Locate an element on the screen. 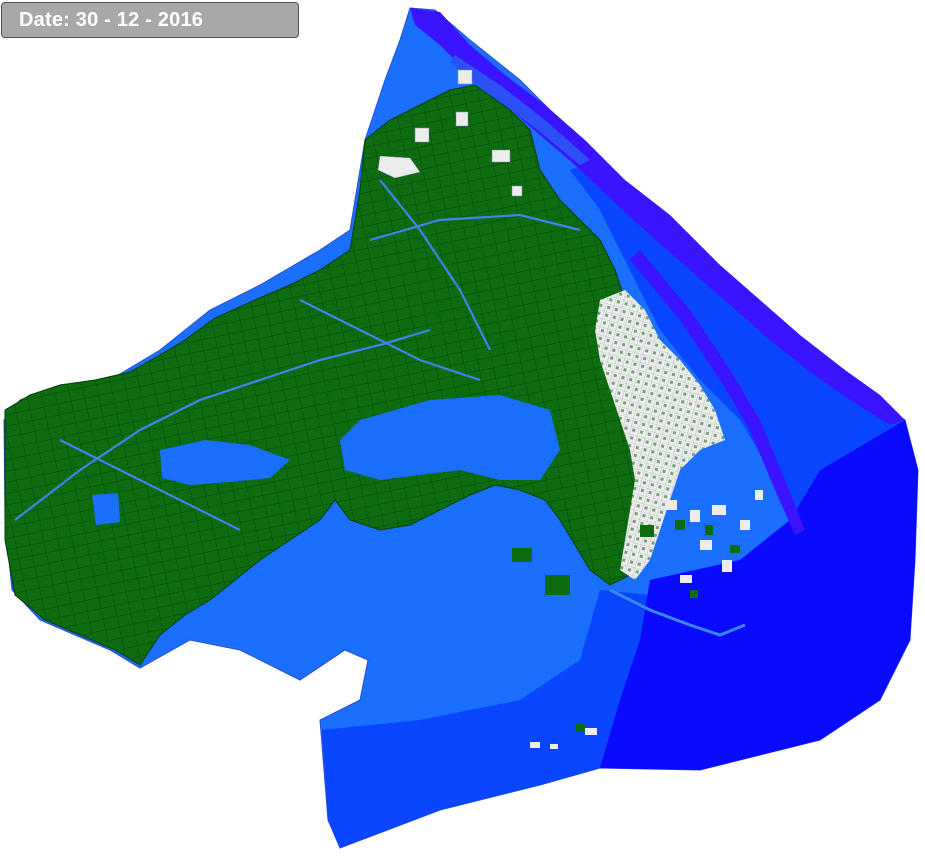 The height and width of the screenshot is (862, 925). open-area-south is located at coordinates (450, 437).